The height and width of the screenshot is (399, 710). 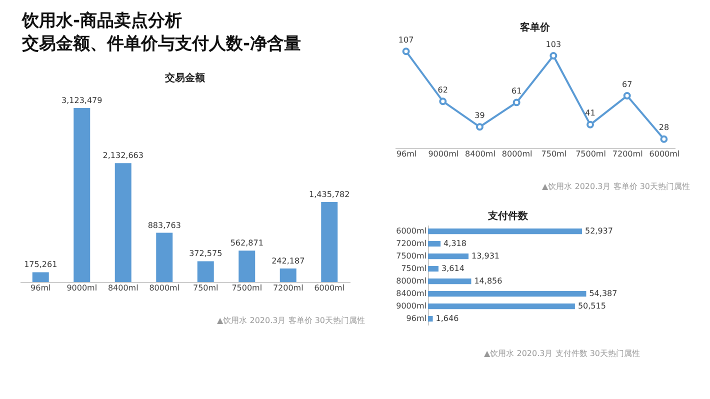 I want to click on text: ▲饮用水 2020.3月 支付件数 30天热门属性, so click(x=561, y=353).